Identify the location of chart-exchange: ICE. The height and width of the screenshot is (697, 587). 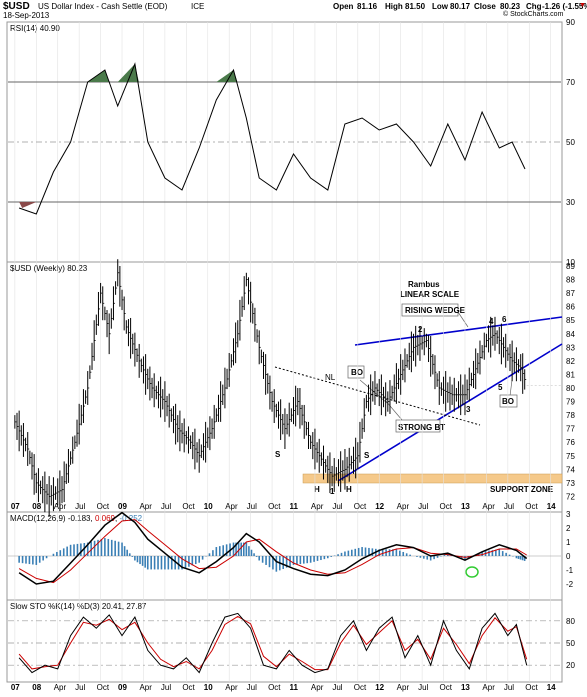
(198, 6).